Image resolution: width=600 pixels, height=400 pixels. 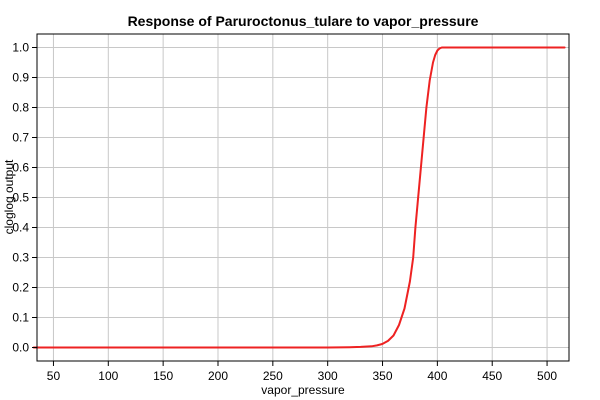 I want to click on y-tick-label: 0.0, so click(x=20, y=348).